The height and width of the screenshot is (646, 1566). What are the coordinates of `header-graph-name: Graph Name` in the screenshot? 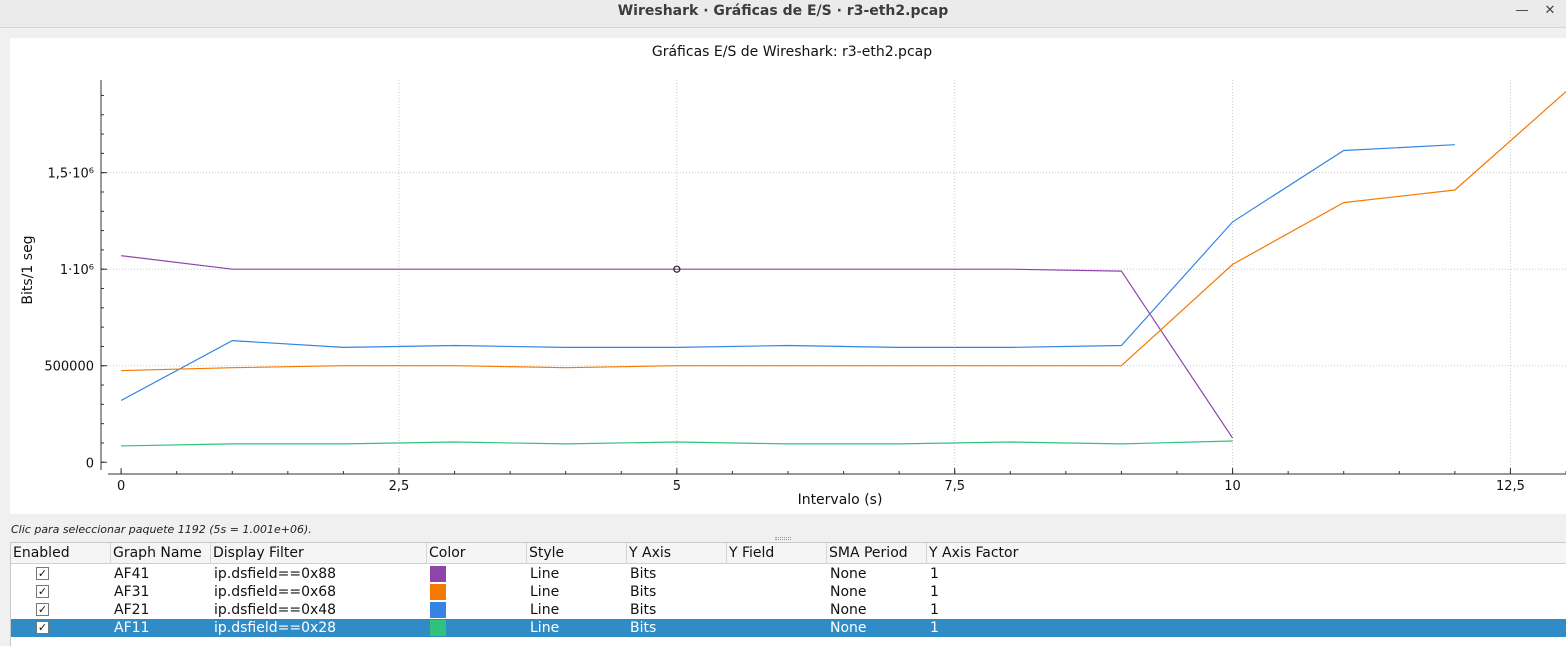 It's located at (161, 553).